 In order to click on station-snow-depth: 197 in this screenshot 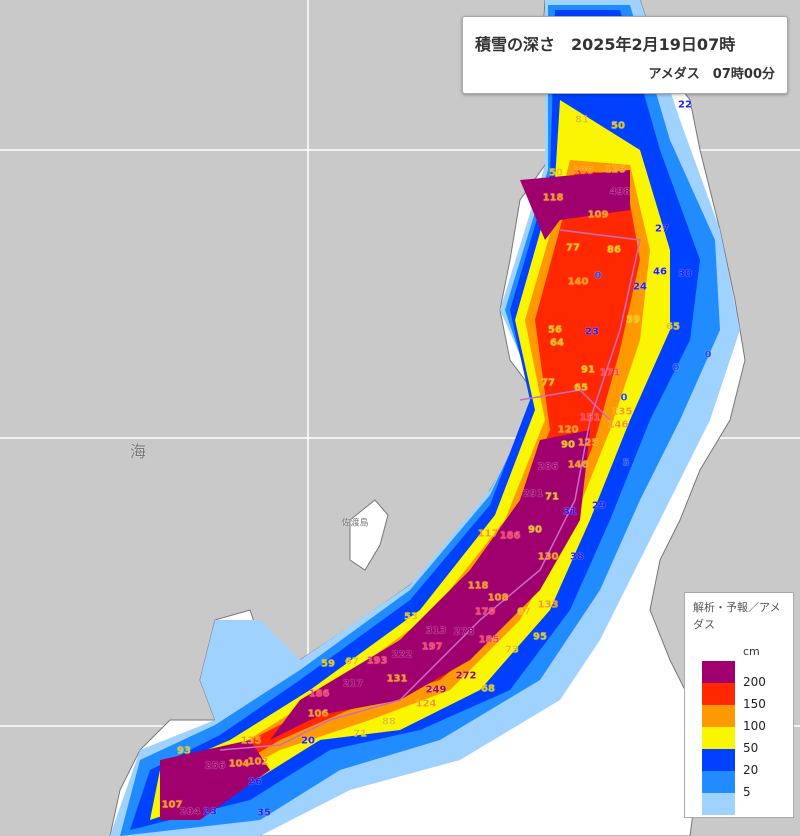, I will do `click(432, 647)`.